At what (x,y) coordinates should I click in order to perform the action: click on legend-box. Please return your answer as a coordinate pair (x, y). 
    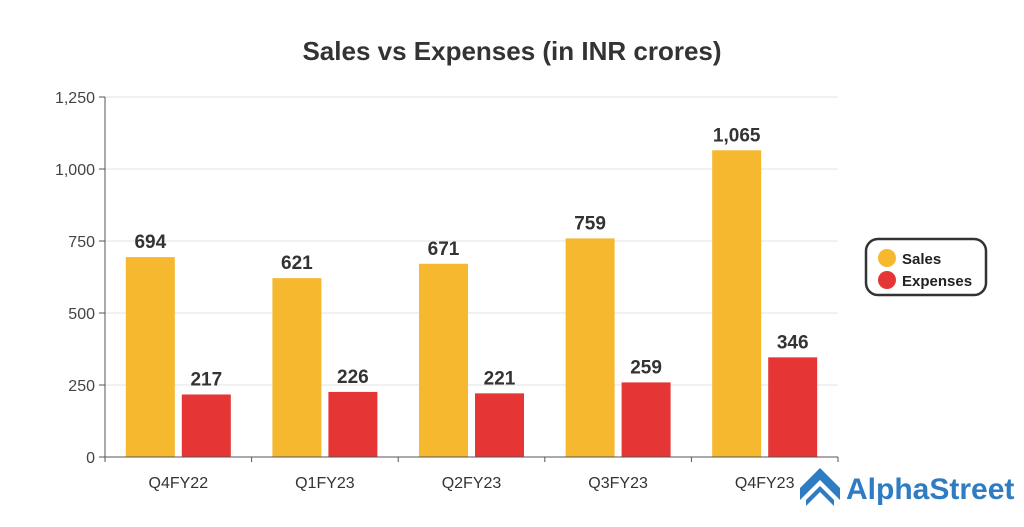
    Looking at the image, I should click on (926, 267).